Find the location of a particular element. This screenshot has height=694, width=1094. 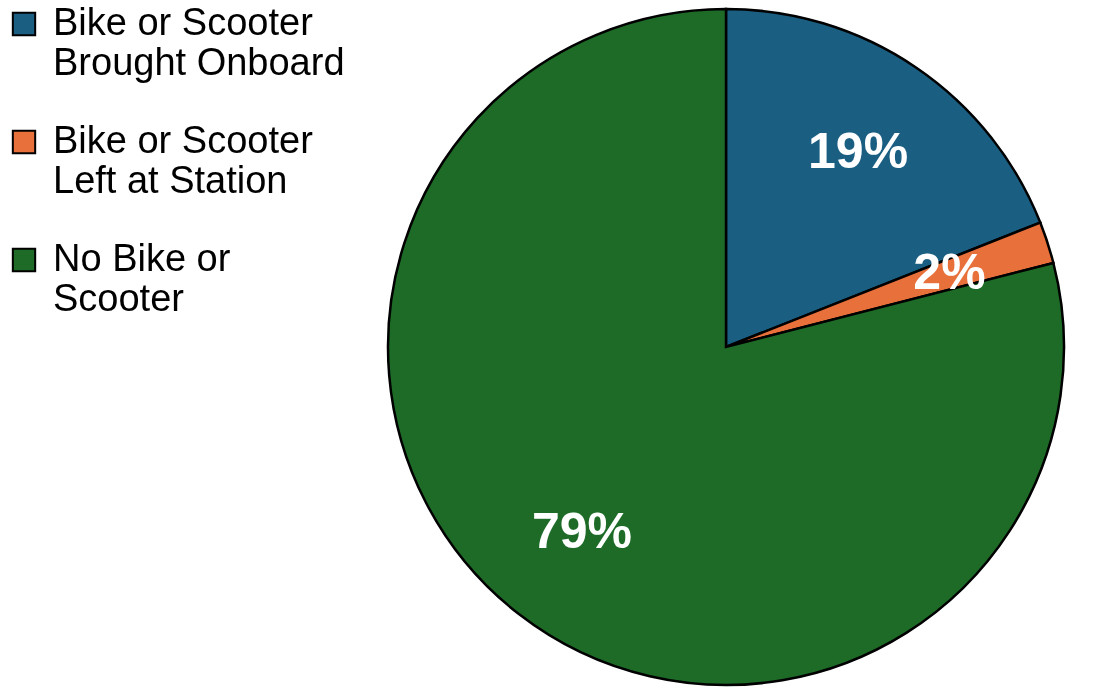

legend-label: Bike or Scooter Brought Onboard is located at coordinates (199, 42).